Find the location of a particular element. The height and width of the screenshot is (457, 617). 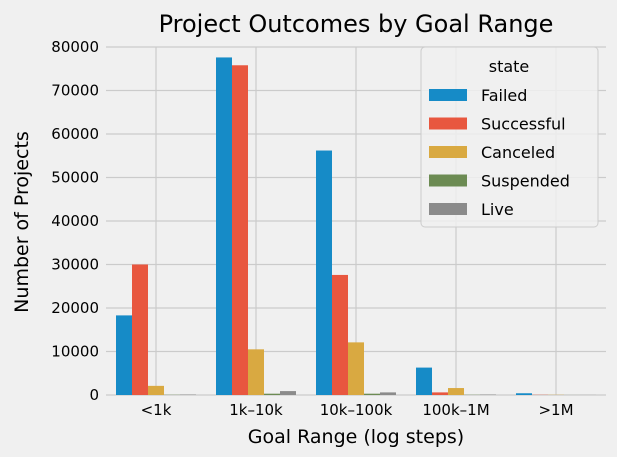

y-tick-label: 70000 is located at coordinates (75, 91).